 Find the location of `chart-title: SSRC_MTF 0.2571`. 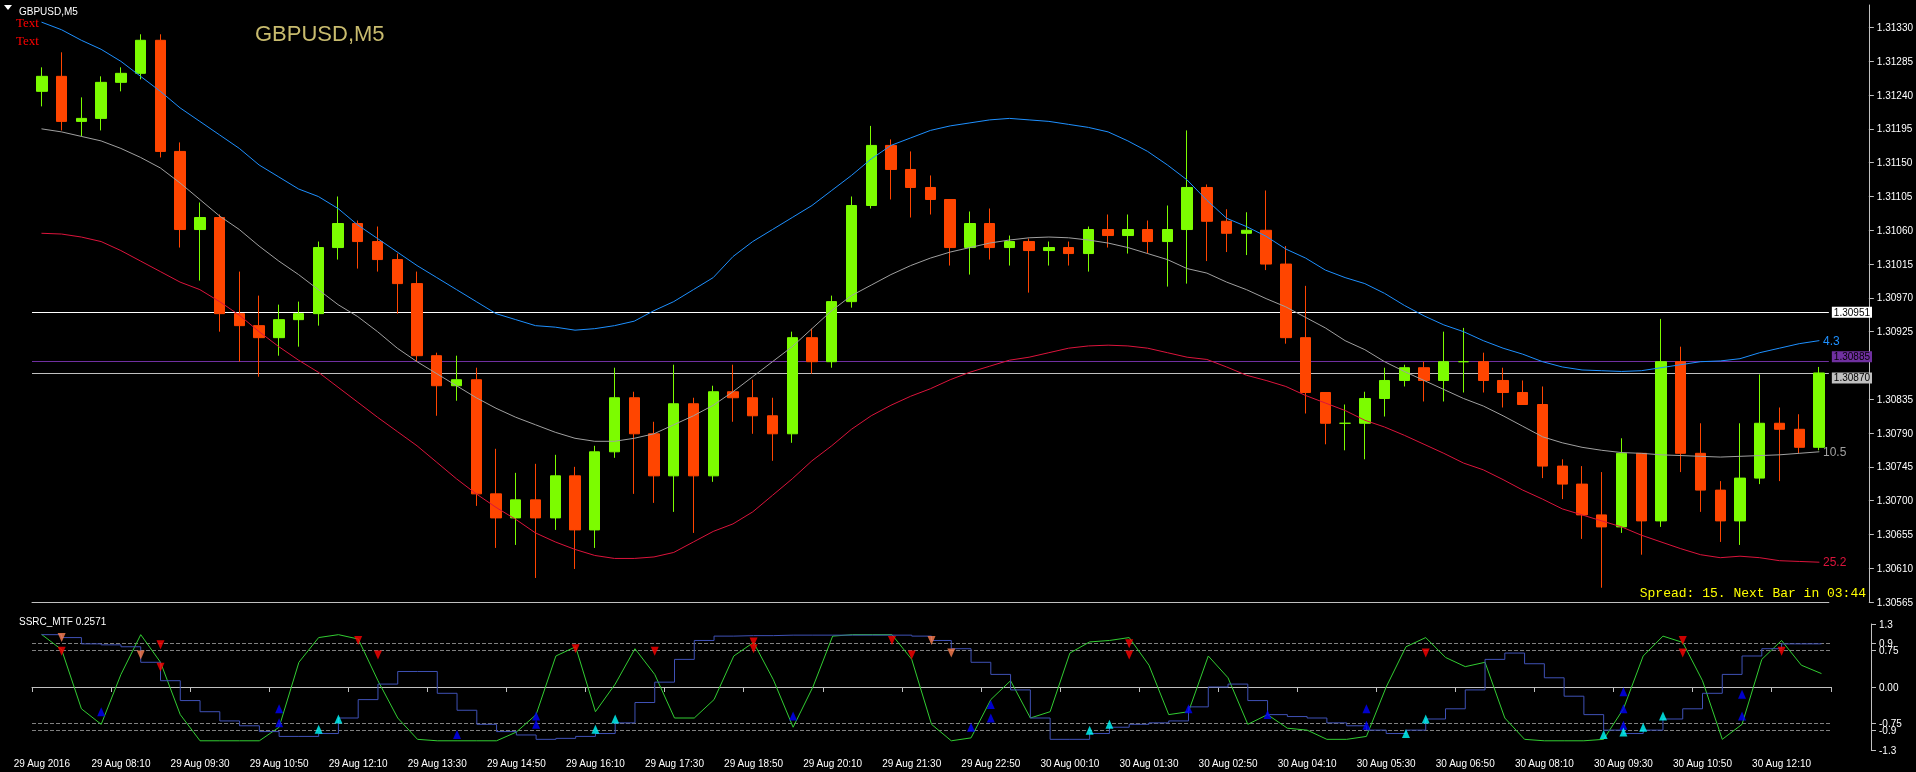

chart-title: SSRC_MTF 0.2571 is located at coordinates (63, 621).